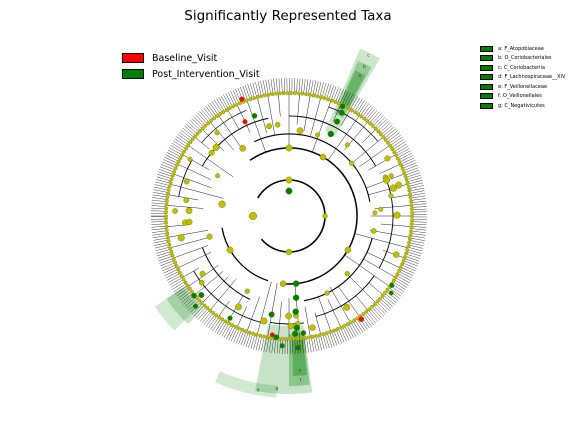 The height and width of the screenshot is (432, 576). I want to click on clade-highlight-sector, so click(352, 92).